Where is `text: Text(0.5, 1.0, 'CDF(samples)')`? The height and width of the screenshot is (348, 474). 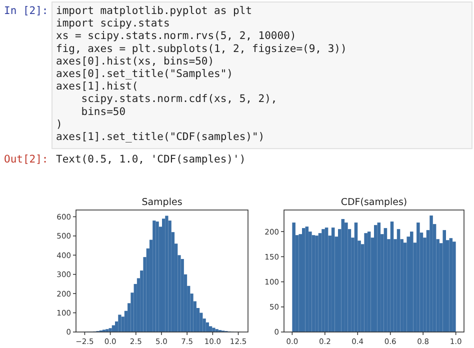 text: Text(0.5, 1.0, 'CDF(samples)') is located at coordinates (151, 160).